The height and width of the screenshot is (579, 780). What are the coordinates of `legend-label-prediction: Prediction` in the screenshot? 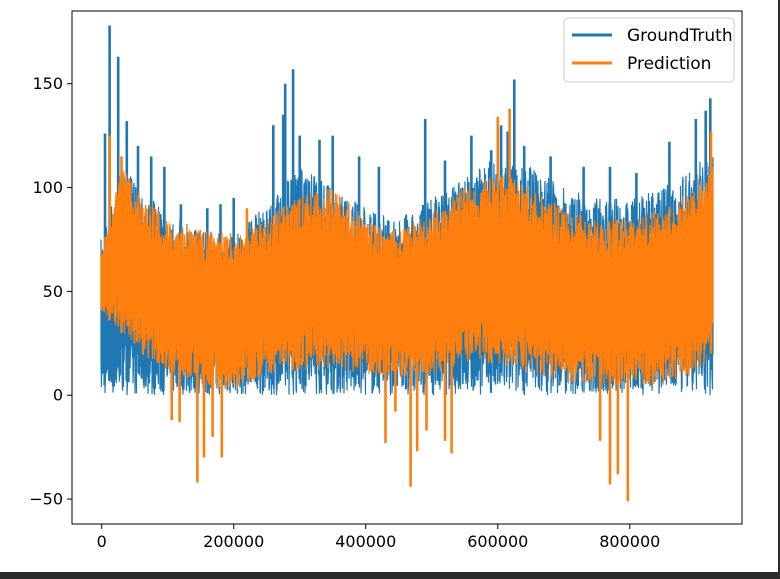 It's located at (669, 64).